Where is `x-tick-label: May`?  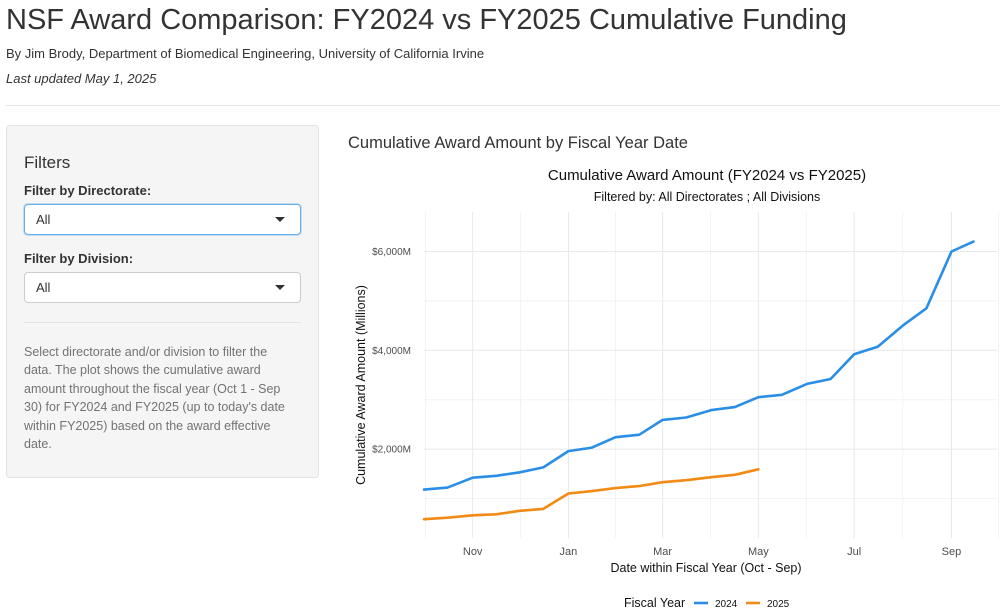
x-tick-label: May is located at coordinates (758, 552).